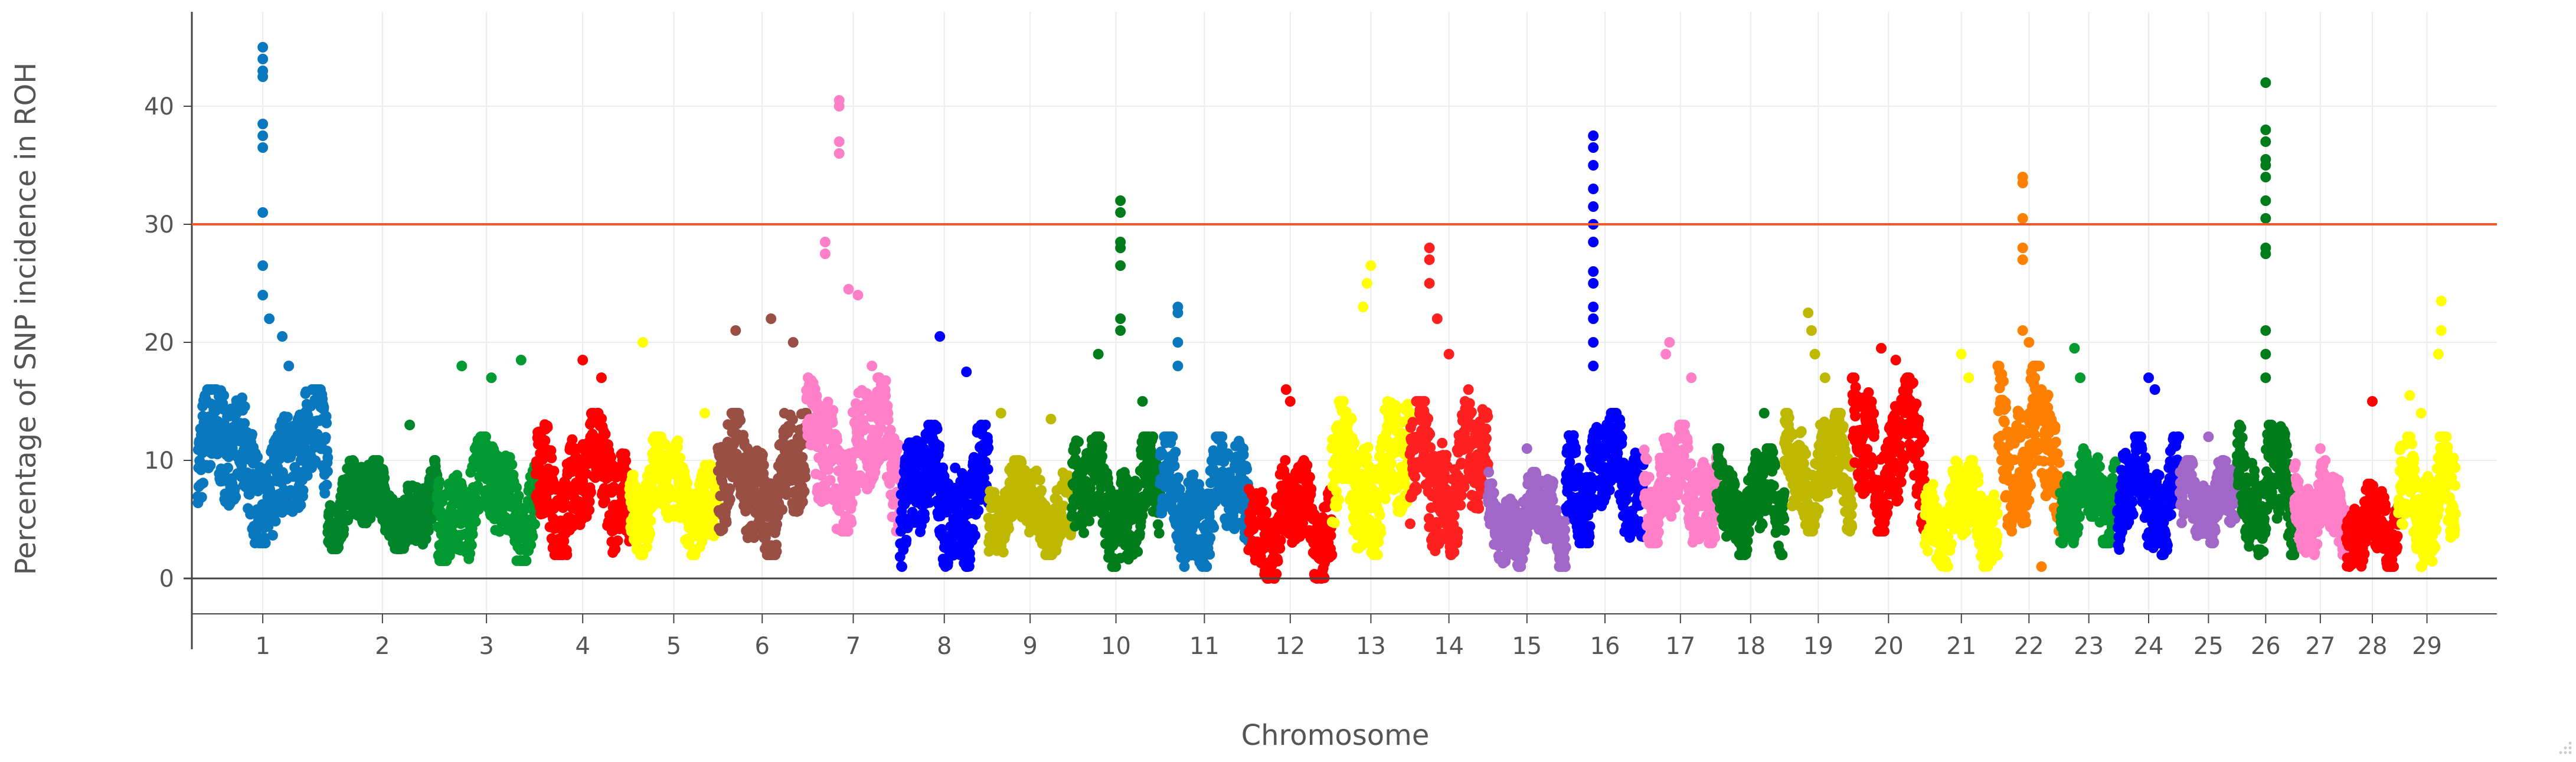  I want to click on chromosome-2-points, so click(382, 487).